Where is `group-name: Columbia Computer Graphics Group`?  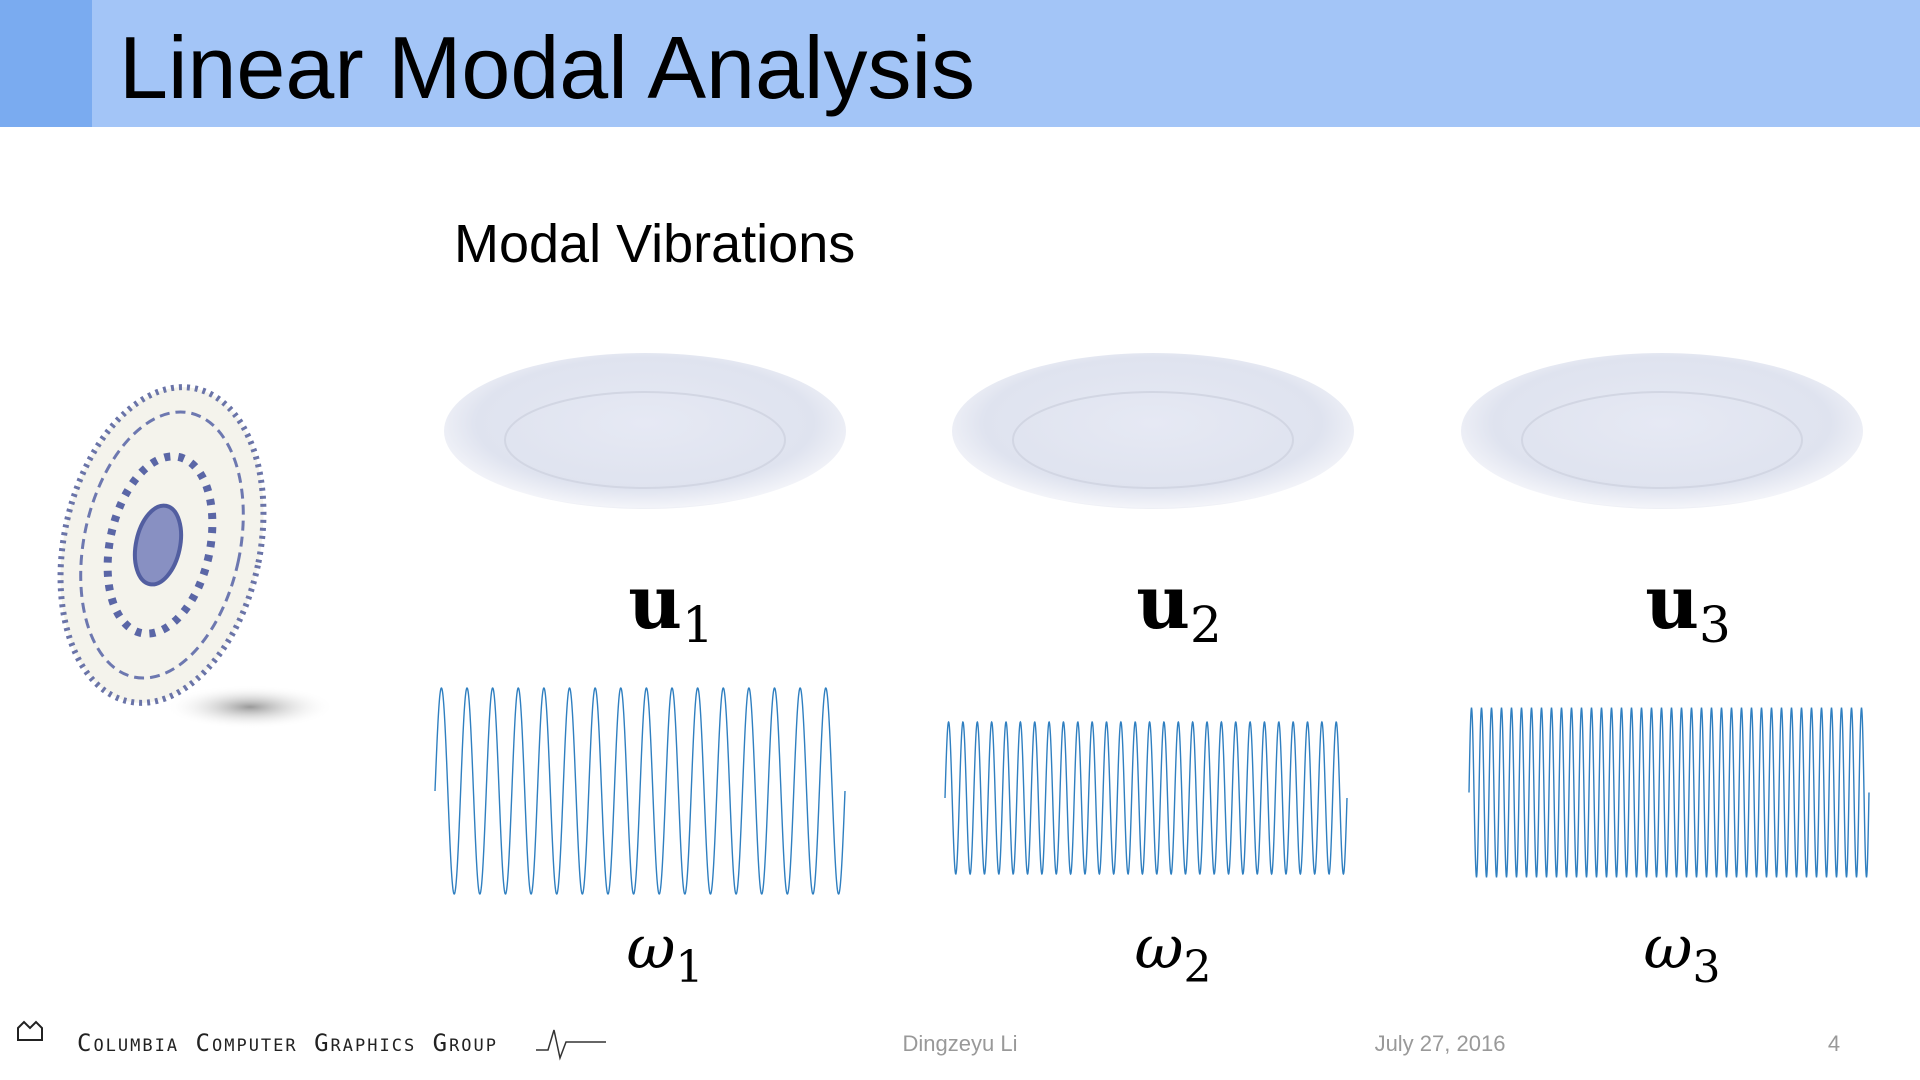 group-name: Columbia Computer Graphics Group is located at coordinates (287, 1043).